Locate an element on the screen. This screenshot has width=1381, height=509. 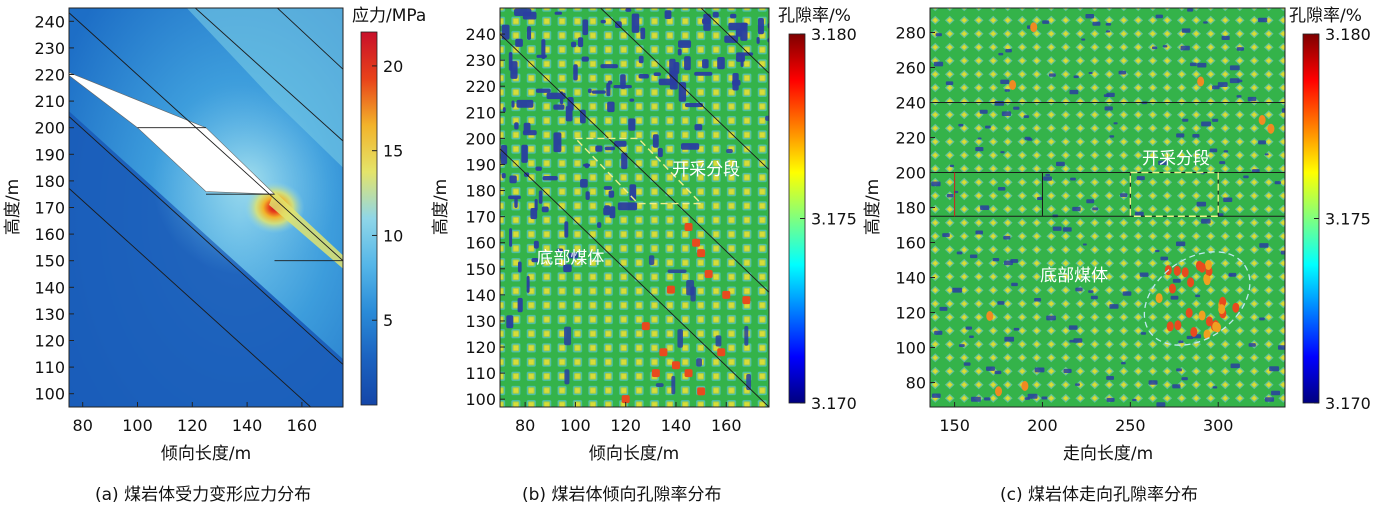
colorbar-tick-label: 3.175 is located at coordinates (834, 219).